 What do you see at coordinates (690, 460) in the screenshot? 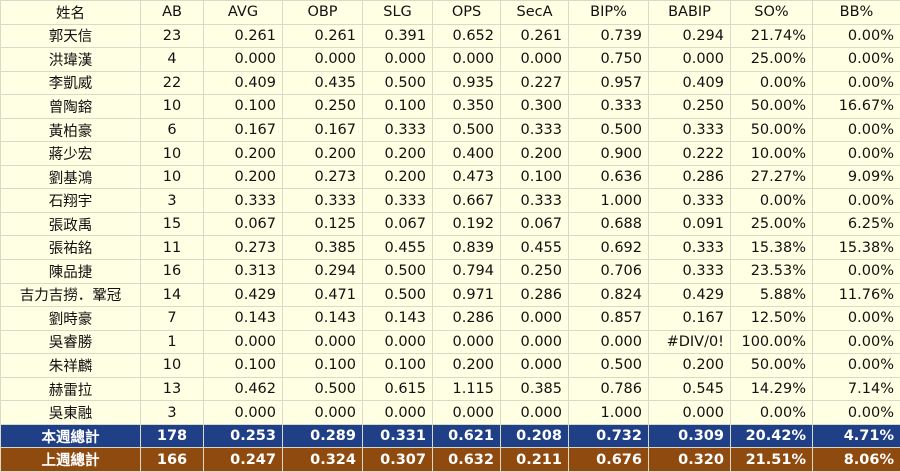
I see `stat-cell: 0.320` at bounding box center [690, 460].